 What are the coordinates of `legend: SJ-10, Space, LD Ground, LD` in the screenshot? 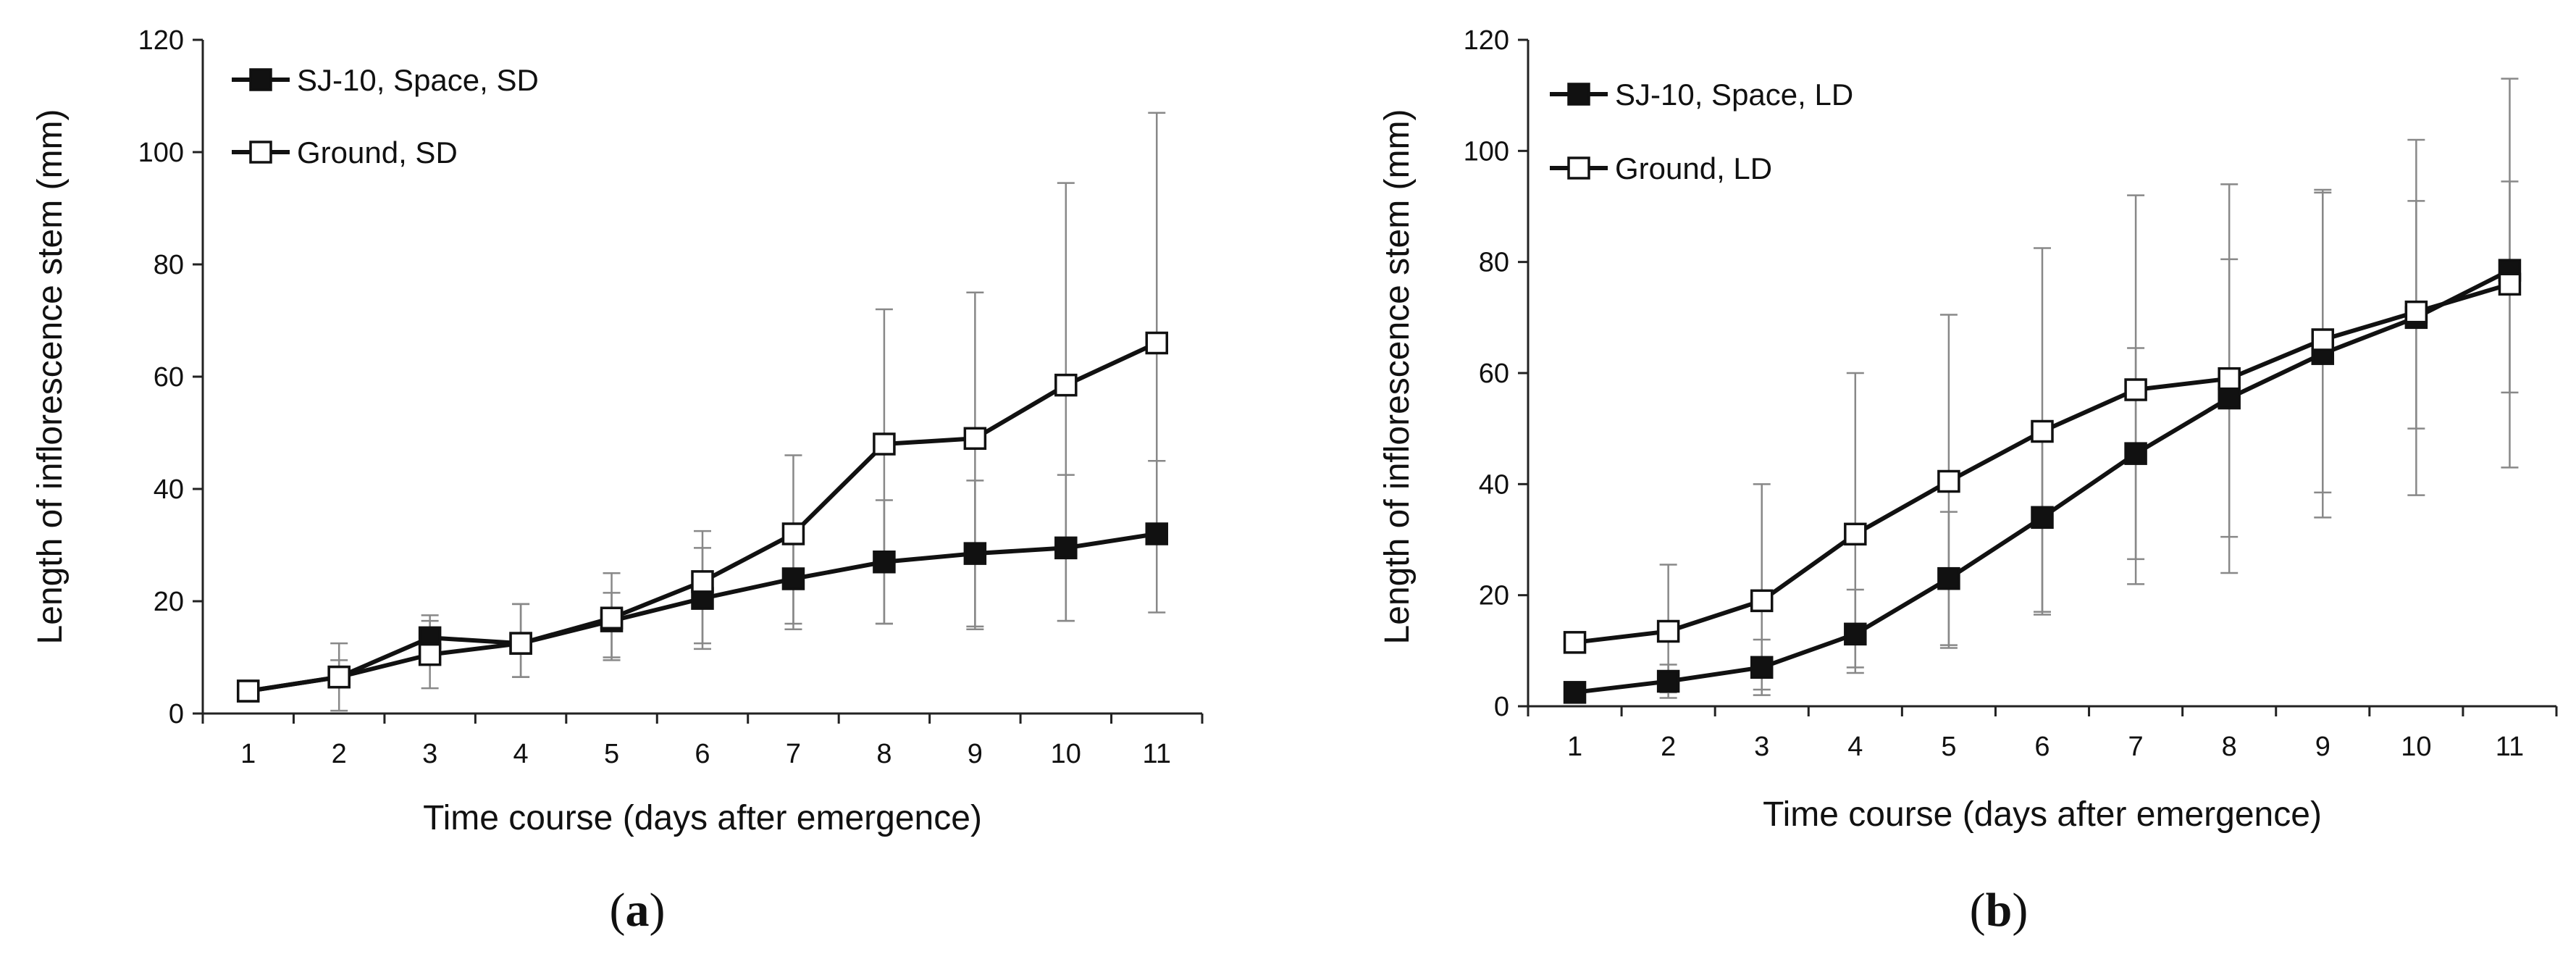 It's located at (1701, 131).